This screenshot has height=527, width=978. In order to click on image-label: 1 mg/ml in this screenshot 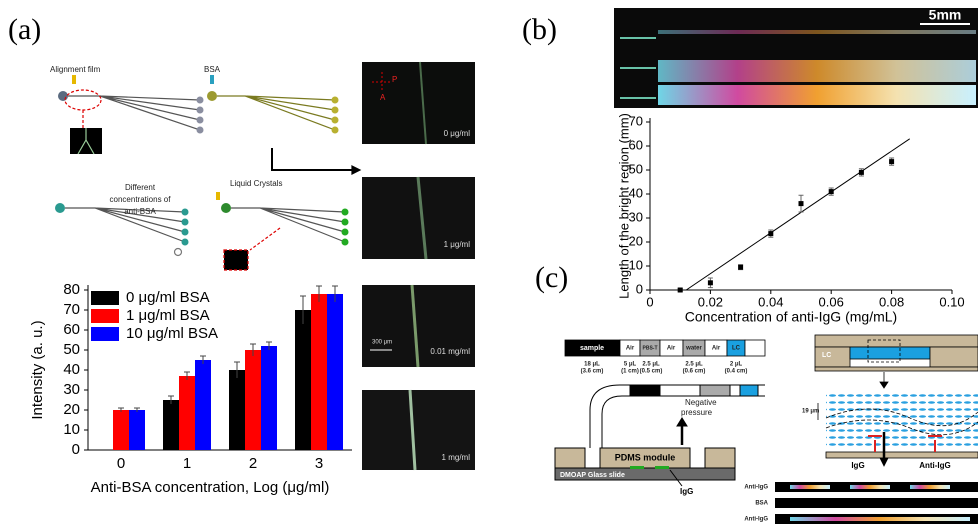, I will do `click(456, 457)`.